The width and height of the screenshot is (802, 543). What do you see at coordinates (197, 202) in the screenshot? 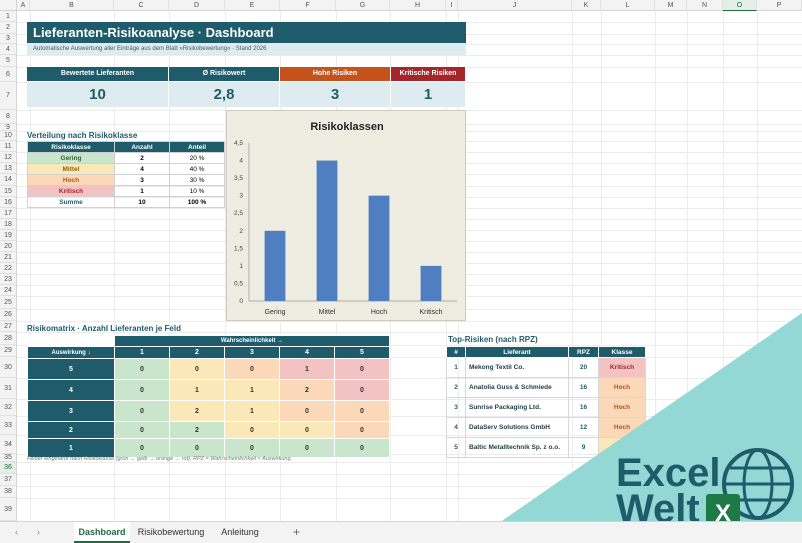
I see `table-cell: 100 %` at bounding box center [197, 202].